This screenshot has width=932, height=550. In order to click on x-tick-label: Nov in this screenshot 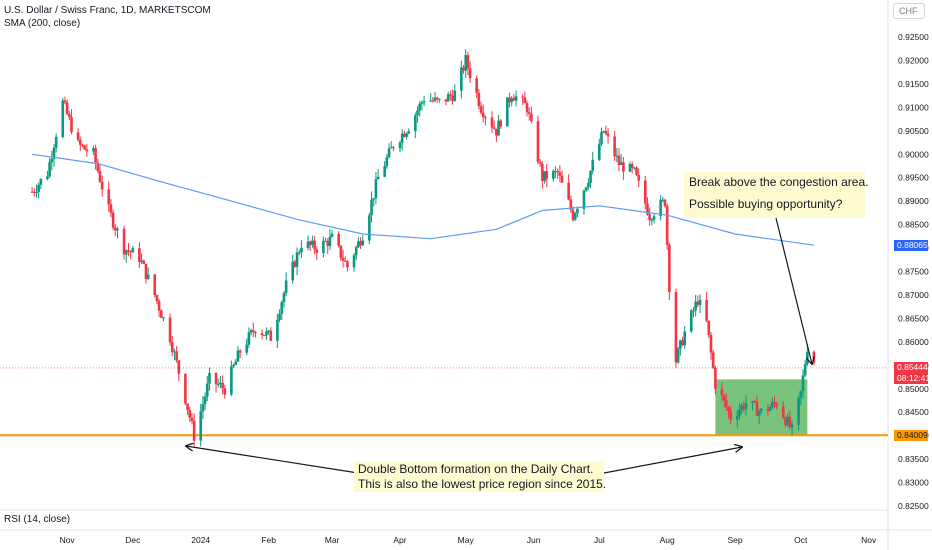, I will do `click(68, 540)`.